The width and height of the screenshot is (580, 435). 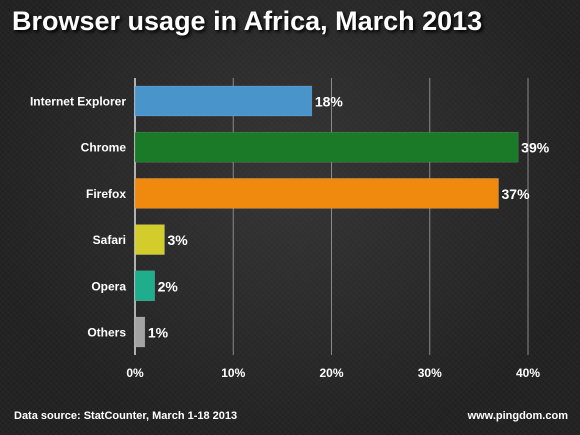 I want to click on x-tick-label: 30%, so click(x=430, y=373).